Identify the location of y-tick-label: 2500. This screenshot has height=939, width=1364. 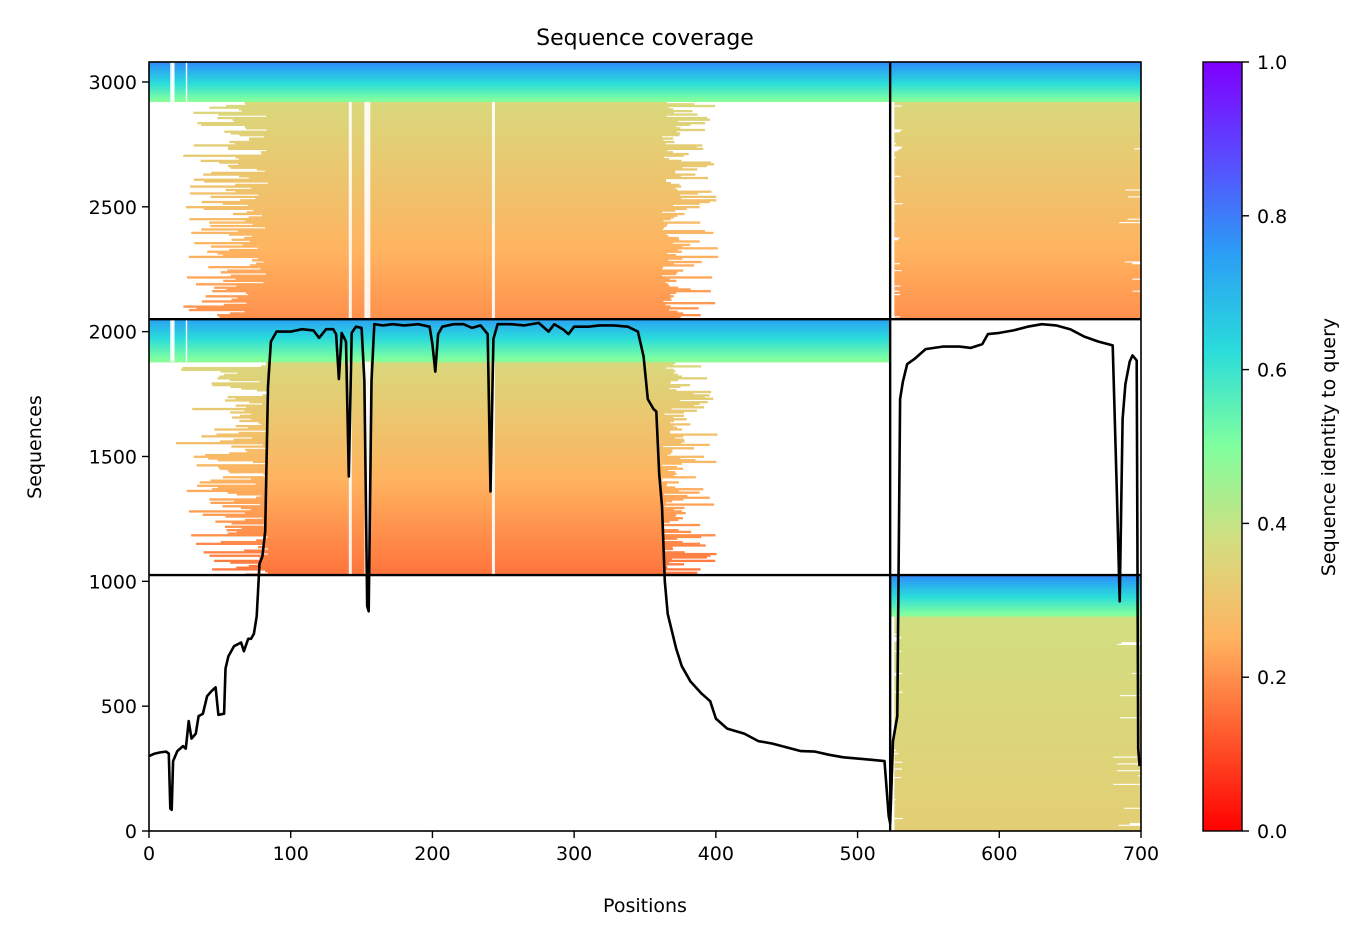
(113, 208).